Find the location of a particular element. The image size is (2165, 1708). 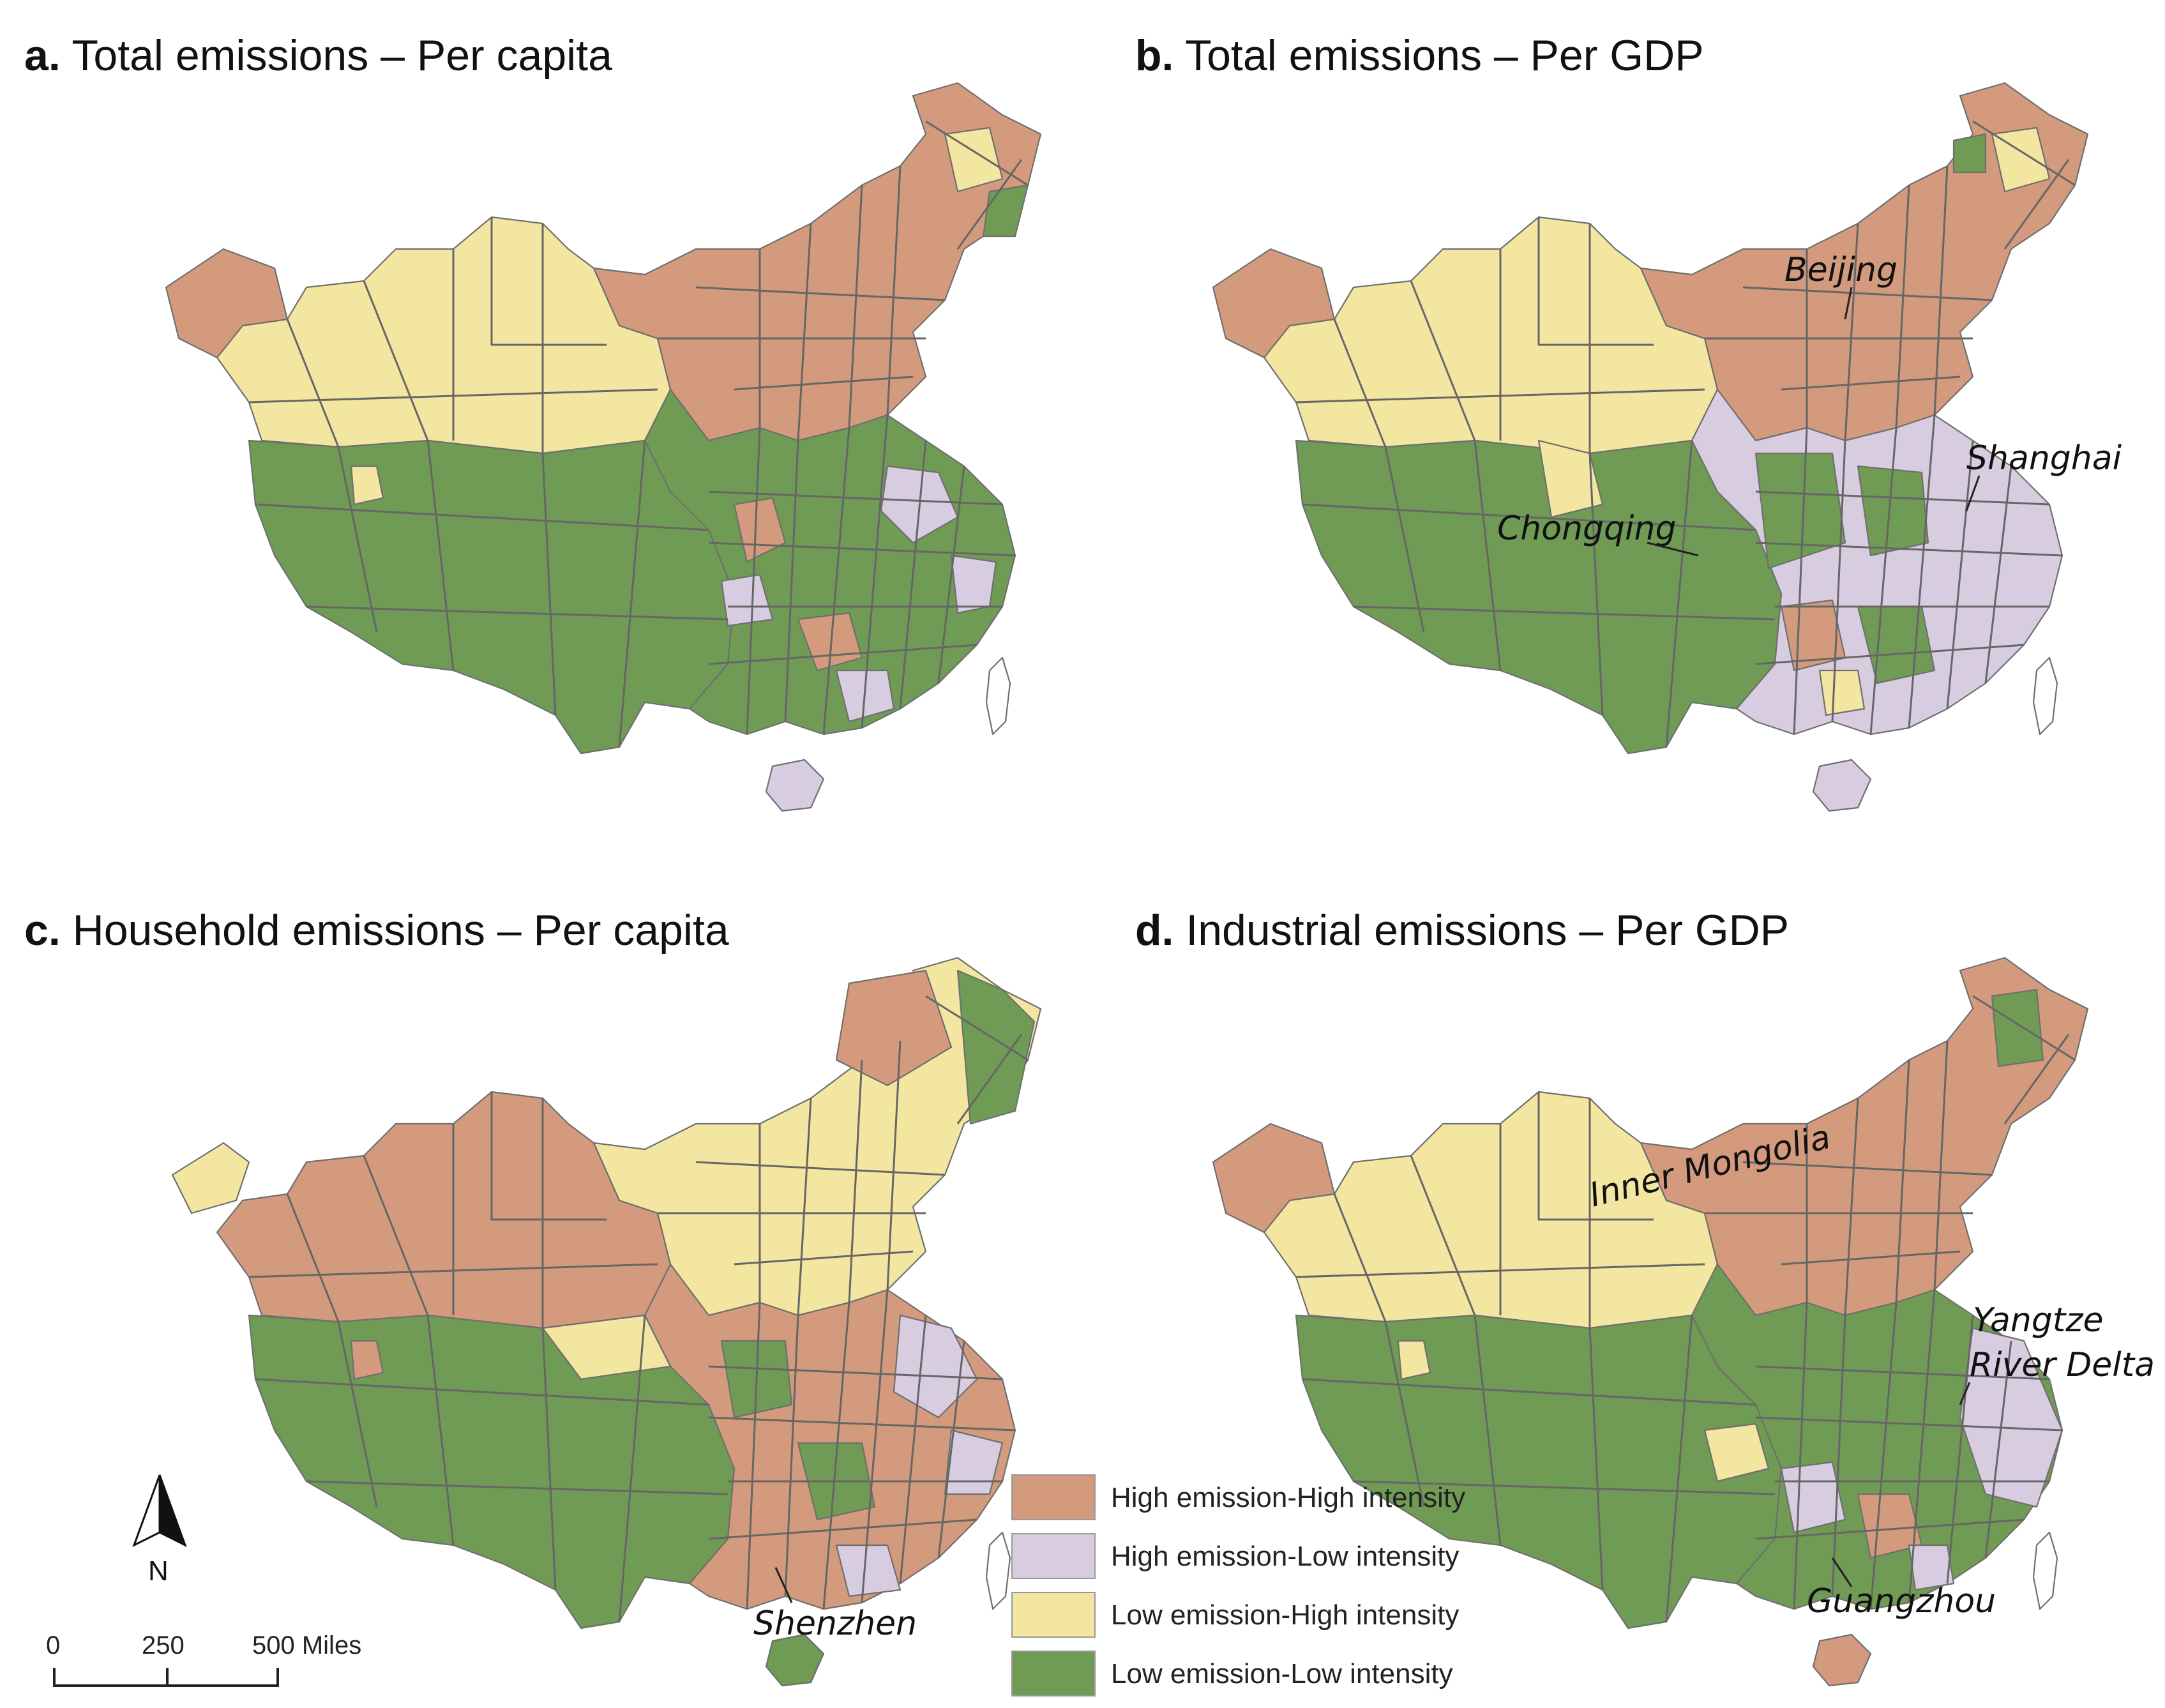

label-shanghai: Shanghai is located at coordinates (2044, 458).